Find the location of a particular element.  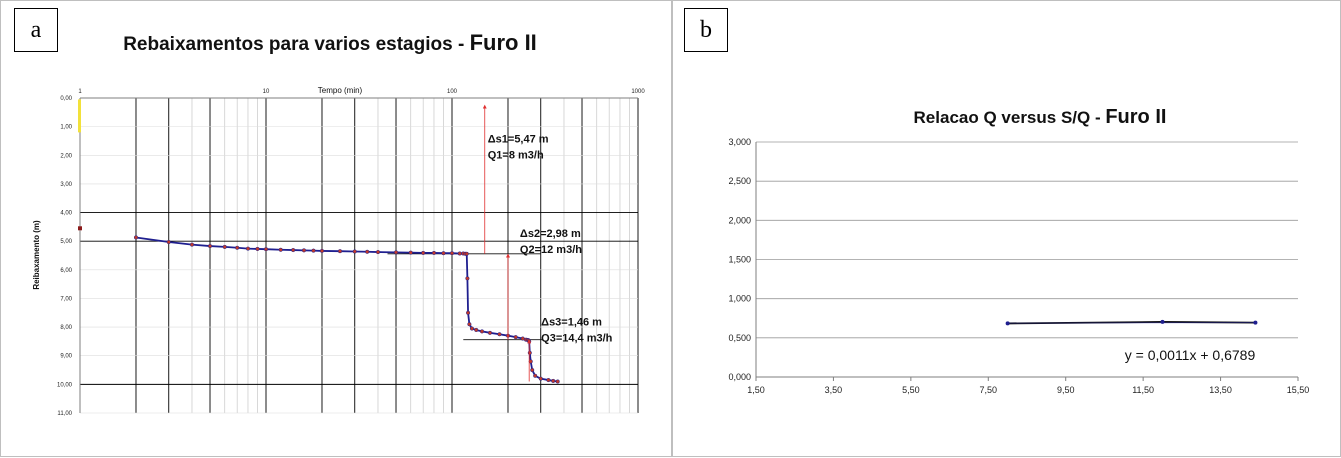

trendline is located at coordinates (1131, 323).